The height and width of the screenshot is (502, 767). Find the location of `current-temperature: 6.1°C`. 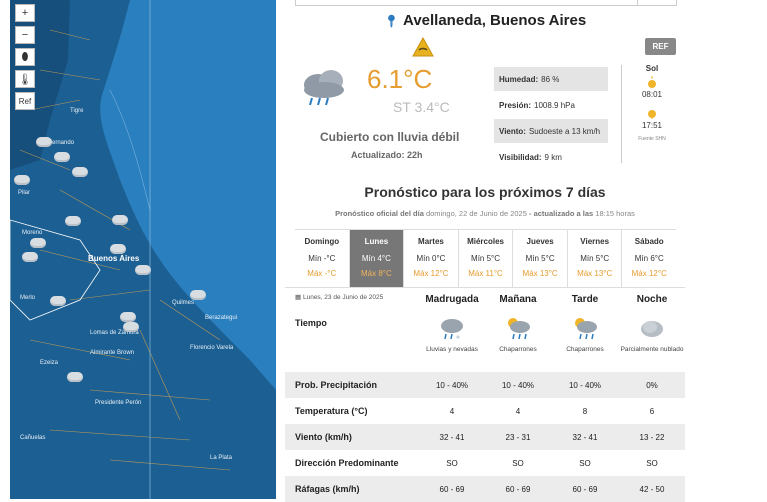

current-temperature: 6.1°C is located at coordinates (400, 79).